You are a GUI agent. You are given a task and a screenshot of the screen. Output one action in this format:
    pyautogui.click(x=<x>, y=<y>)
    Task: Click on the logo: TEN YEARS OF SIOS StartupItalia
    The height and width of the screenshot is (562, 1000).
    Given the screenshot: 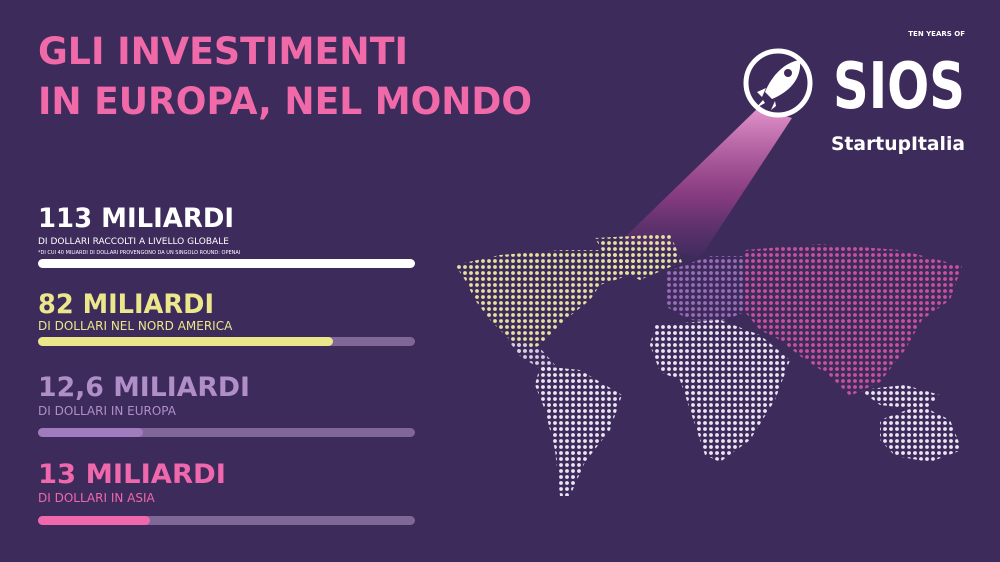 What is the action you would take?
    pyautogui.click(x=854, y=92)
    